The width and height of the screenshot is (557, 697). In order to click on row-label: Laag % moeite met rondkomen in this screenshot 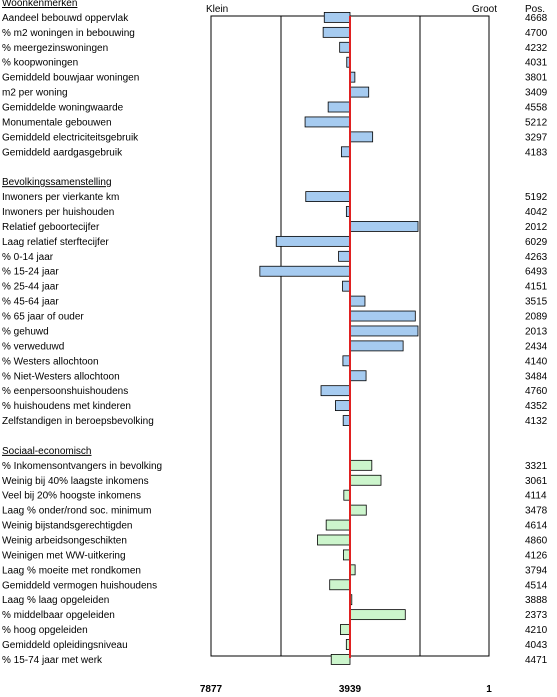, I will do `click(71, 570)`.